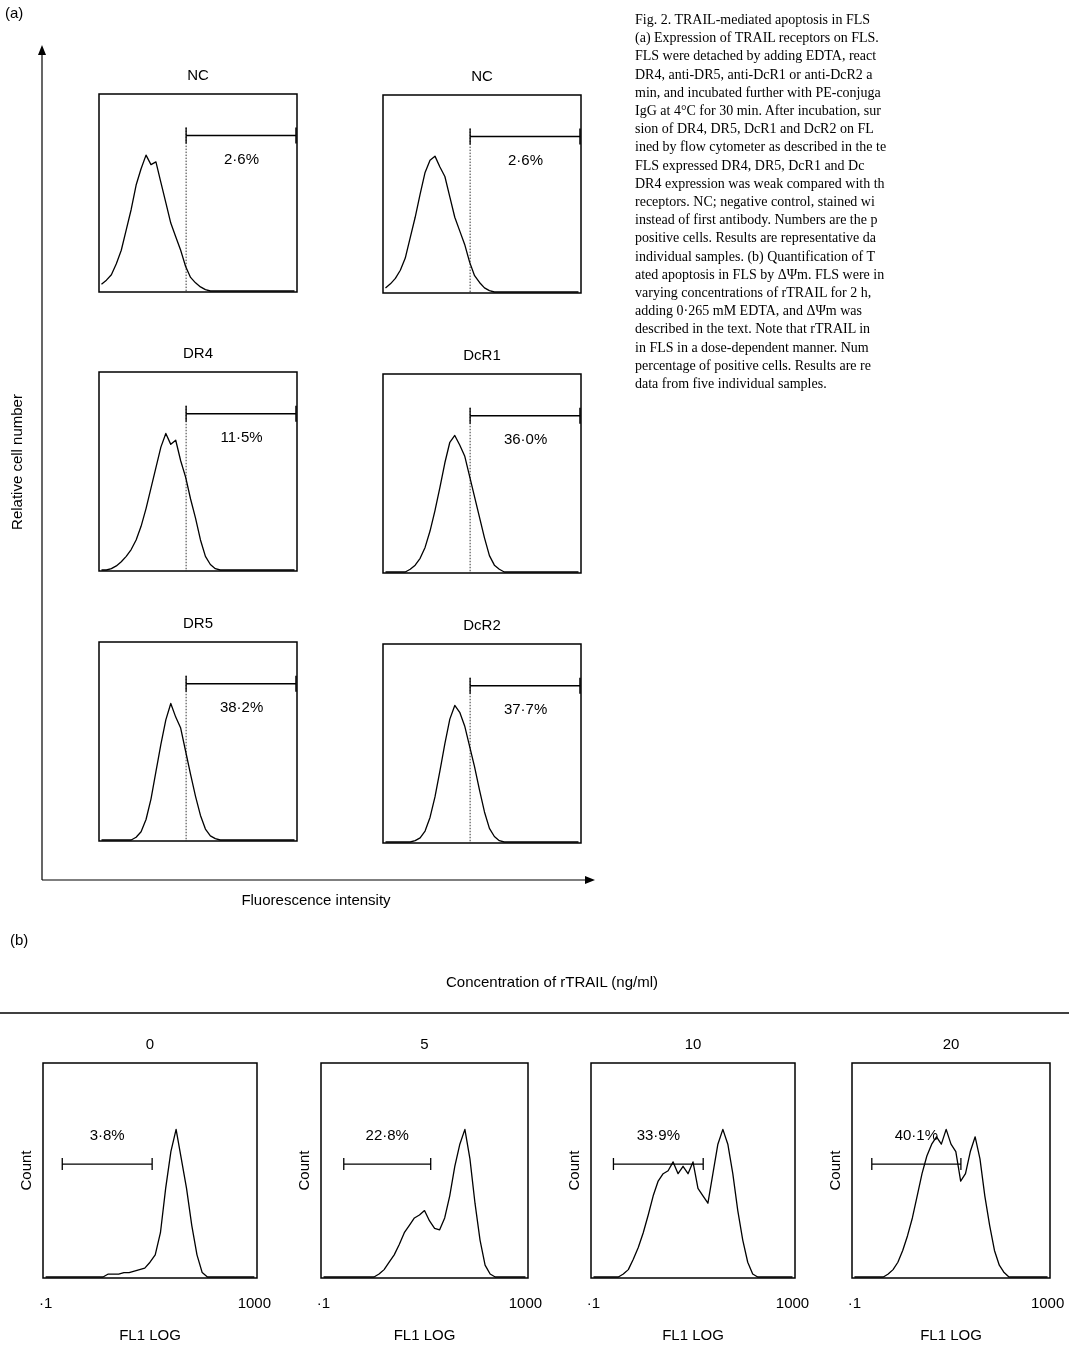  I want to click on text: (b), so click(19, 939).